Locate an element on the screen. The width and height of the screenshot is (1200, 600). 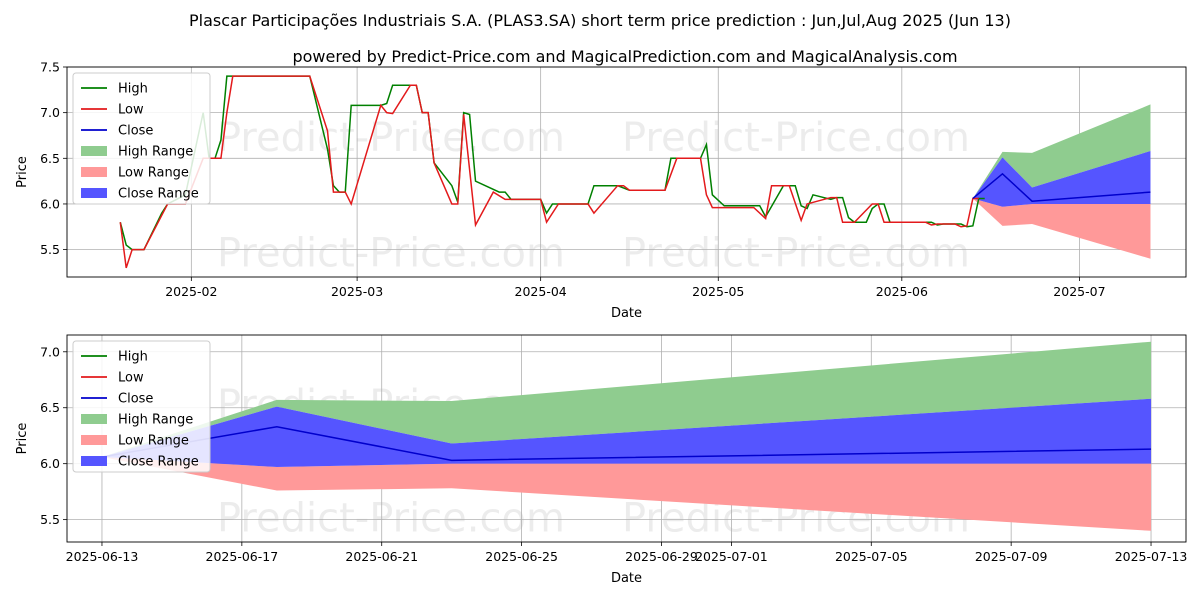
x-tick-label: 2025-06-17 is located at coordinates (242, 556).